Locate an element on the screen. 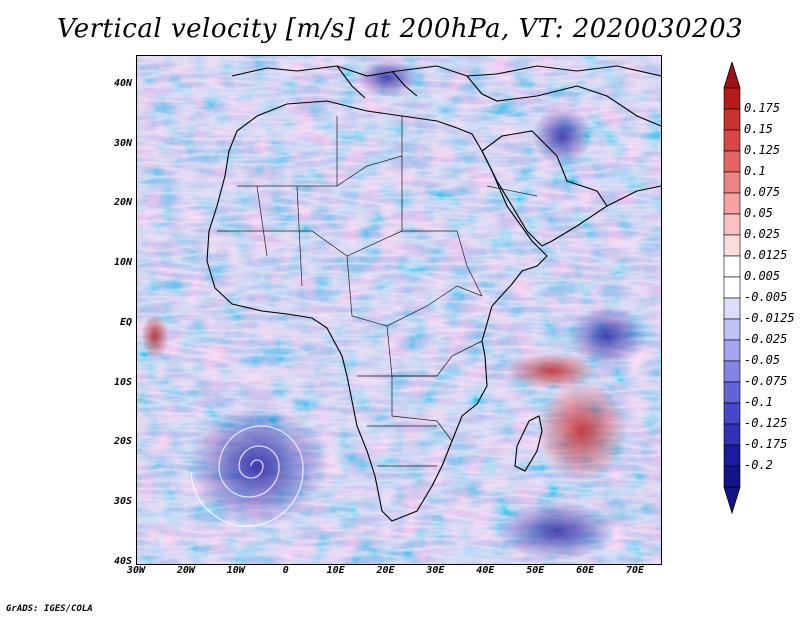  lat-label: 30N is located at coordinates (122, 143).